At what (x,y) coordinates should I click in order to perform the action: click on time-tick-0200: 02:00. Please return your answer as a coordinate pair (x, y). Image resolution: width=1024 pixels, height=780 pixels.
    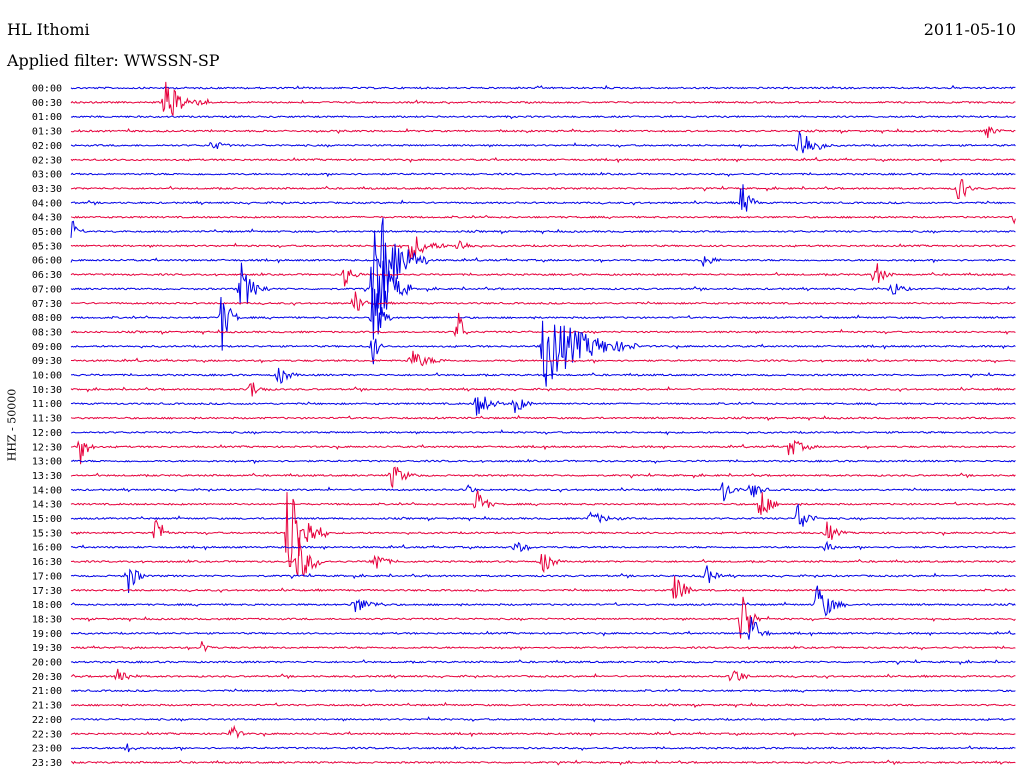
    Looking at the image, I should click on (47, 146).